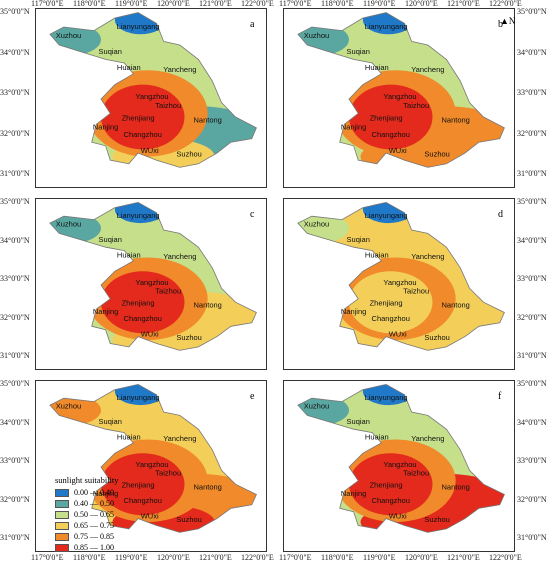 This screenshot has width=550, height=574. I want to click on legend-label: 0.50 — 0.65, so click(94, 514).